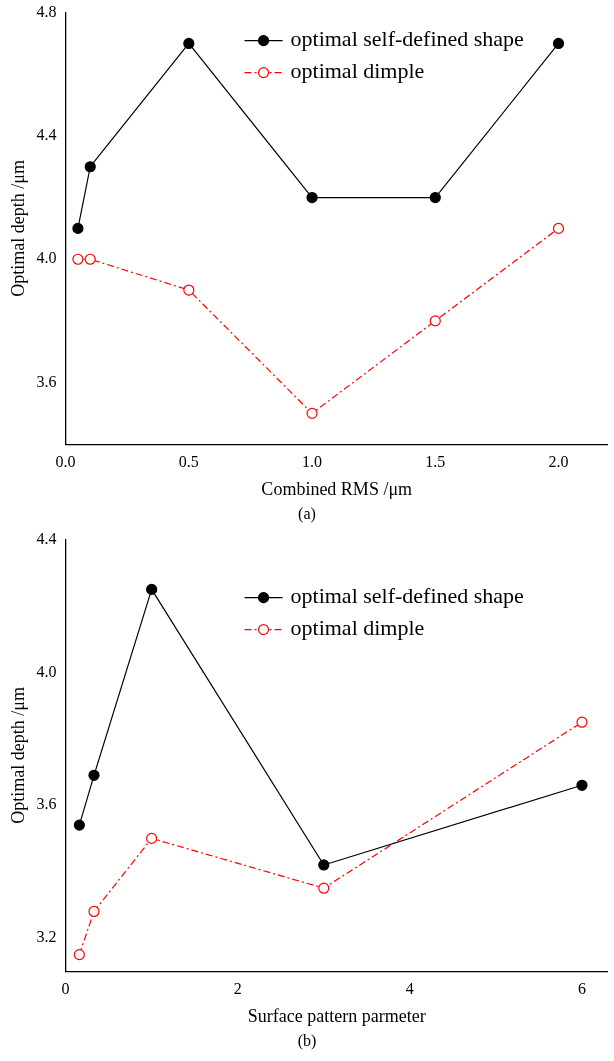  I want to click on x-tick-label: 0, so click(65, 988).